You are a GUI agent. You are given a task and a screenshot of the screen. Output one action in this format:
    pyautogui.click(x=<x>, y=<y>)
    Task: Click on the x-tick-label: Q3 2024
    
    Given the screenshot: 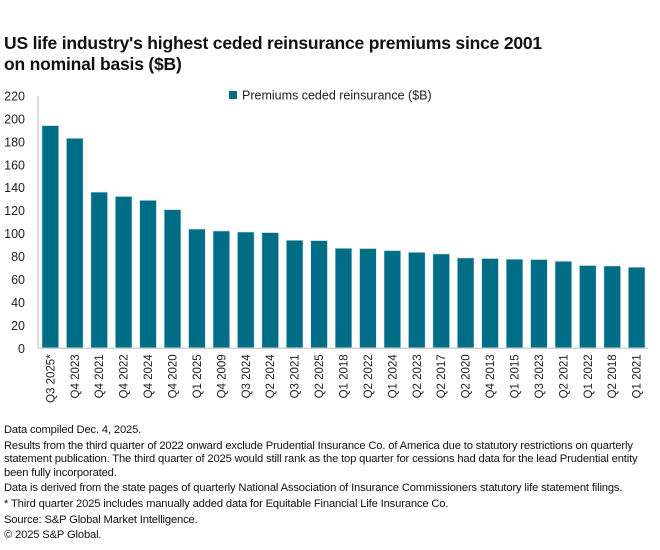 What is the action you would take?
    pyautogui.click(x=247, y=376)
    